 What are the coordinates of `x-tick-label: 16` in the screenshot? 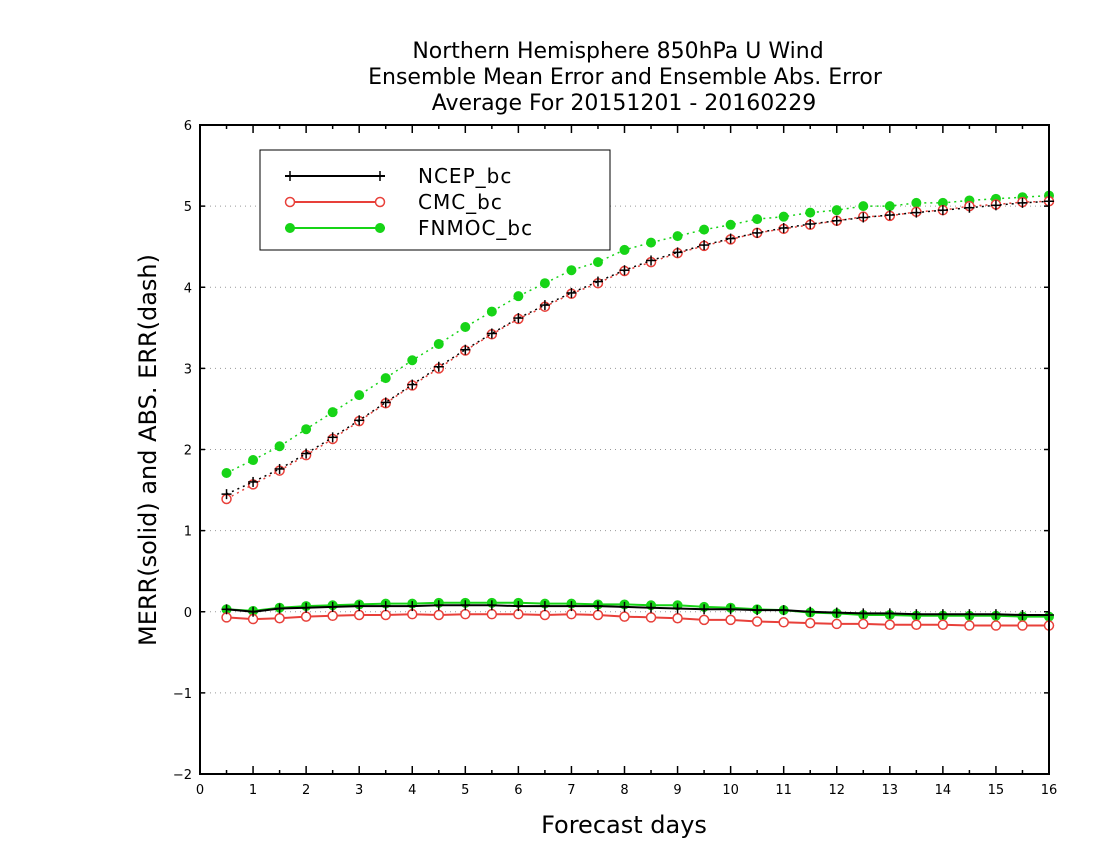 It's located at (1049, 790).